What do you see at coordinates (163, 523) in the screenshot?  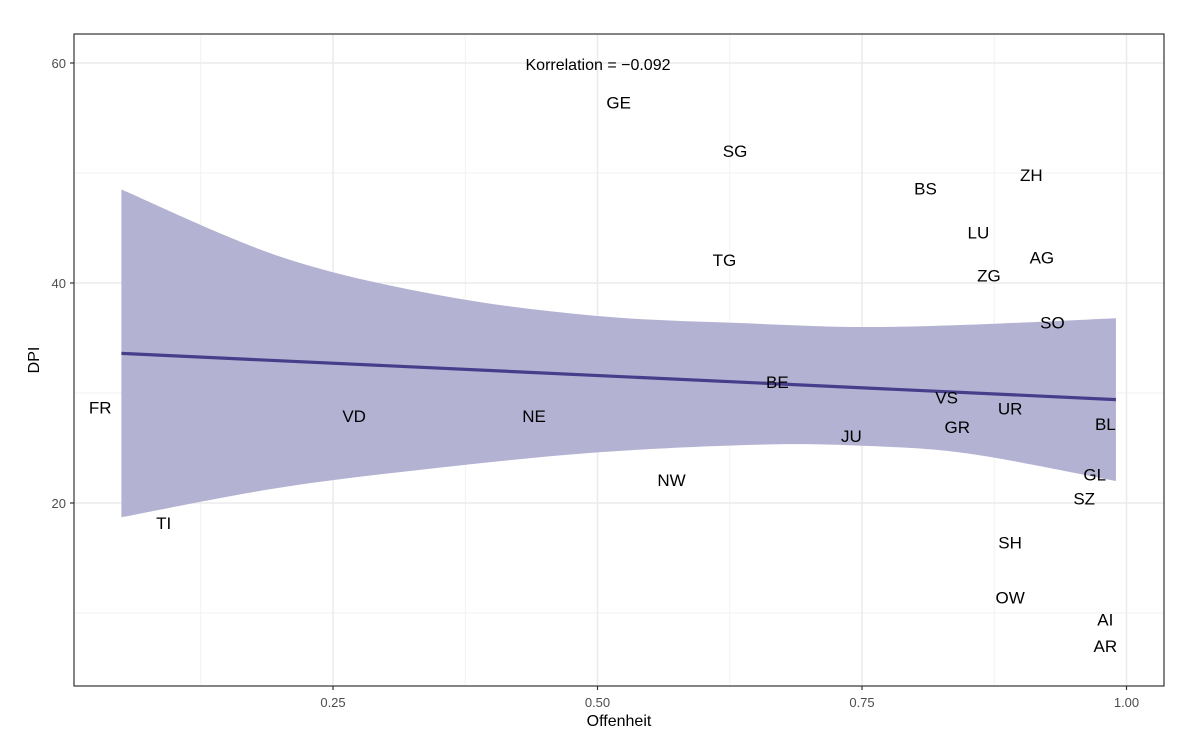 I see `point-label-ti: TI` at bounding box center [163, 523].